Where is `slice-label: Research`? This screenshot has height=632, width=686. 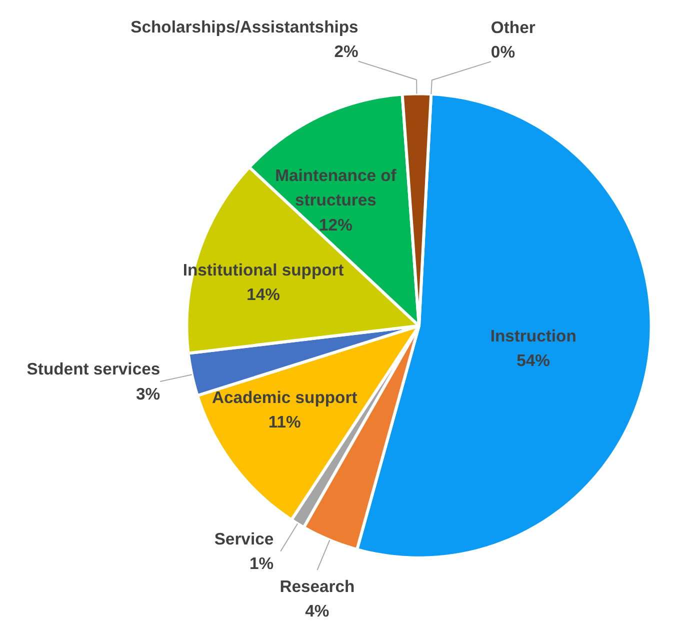 slice-label: Research is located at coordinates (317, 586).